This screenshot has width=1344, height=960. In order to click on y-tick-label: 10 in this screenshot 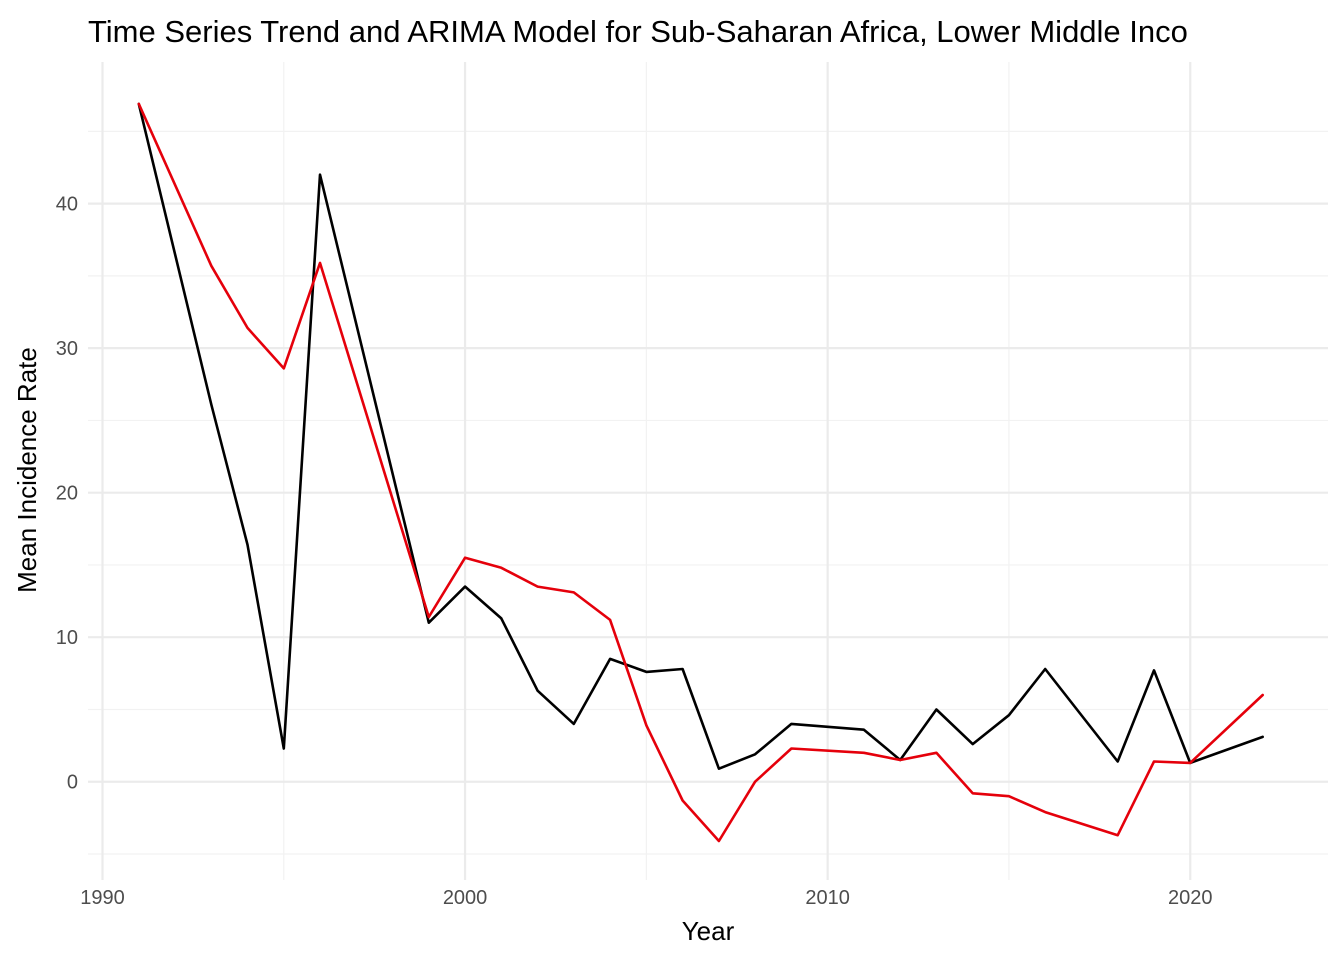, I will do `click(67, 638)`.